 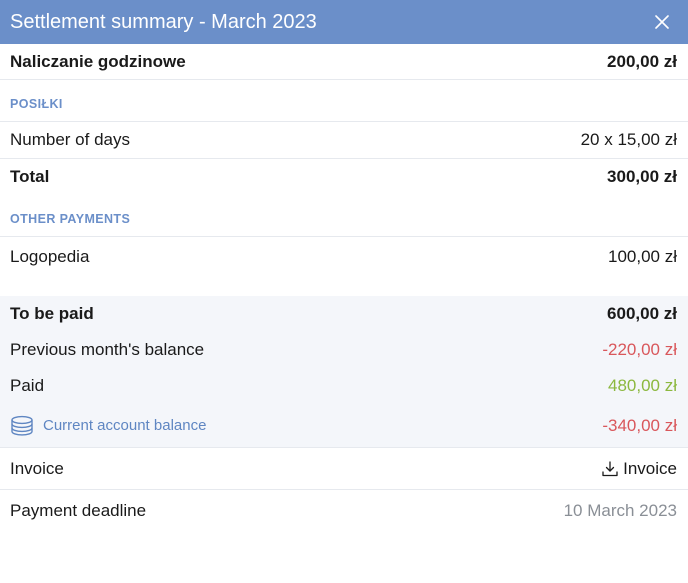 I want to click on logopedia-label: Logopedia, so click(x=50, y=256).